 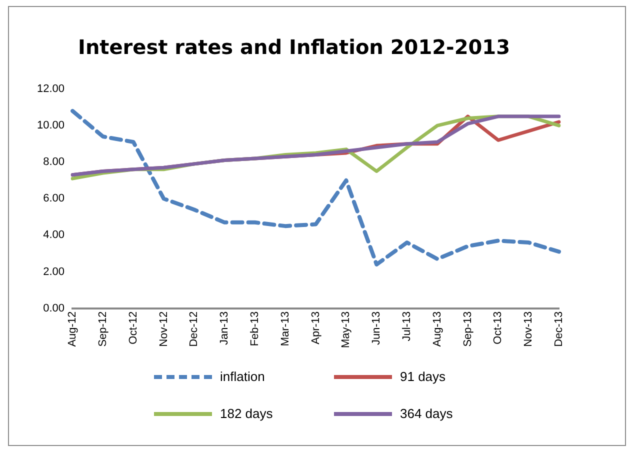 I want to click on legend-label: inflation, so click(x=242, y=376).